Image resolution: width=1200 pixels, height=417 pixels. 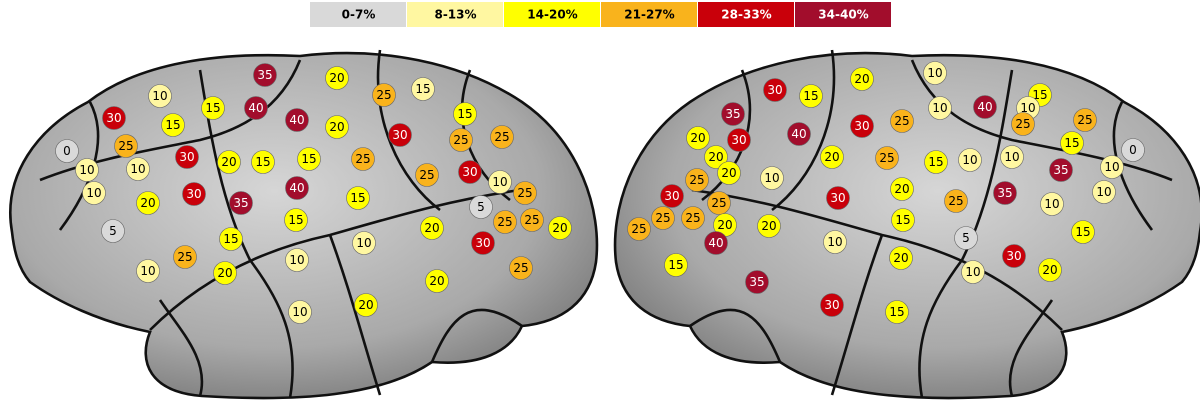 I want to click on region-value: 40, so click(x=715, y=243).